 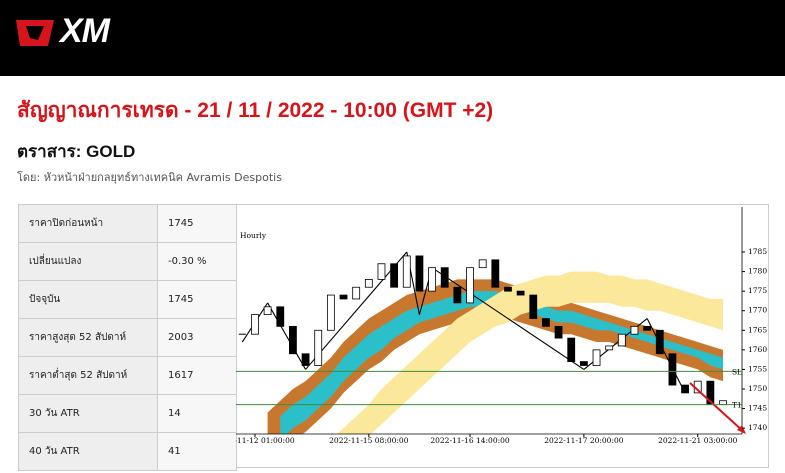 I want to click on row-label: 40 วัน ATR, so click(x=88, y=451).